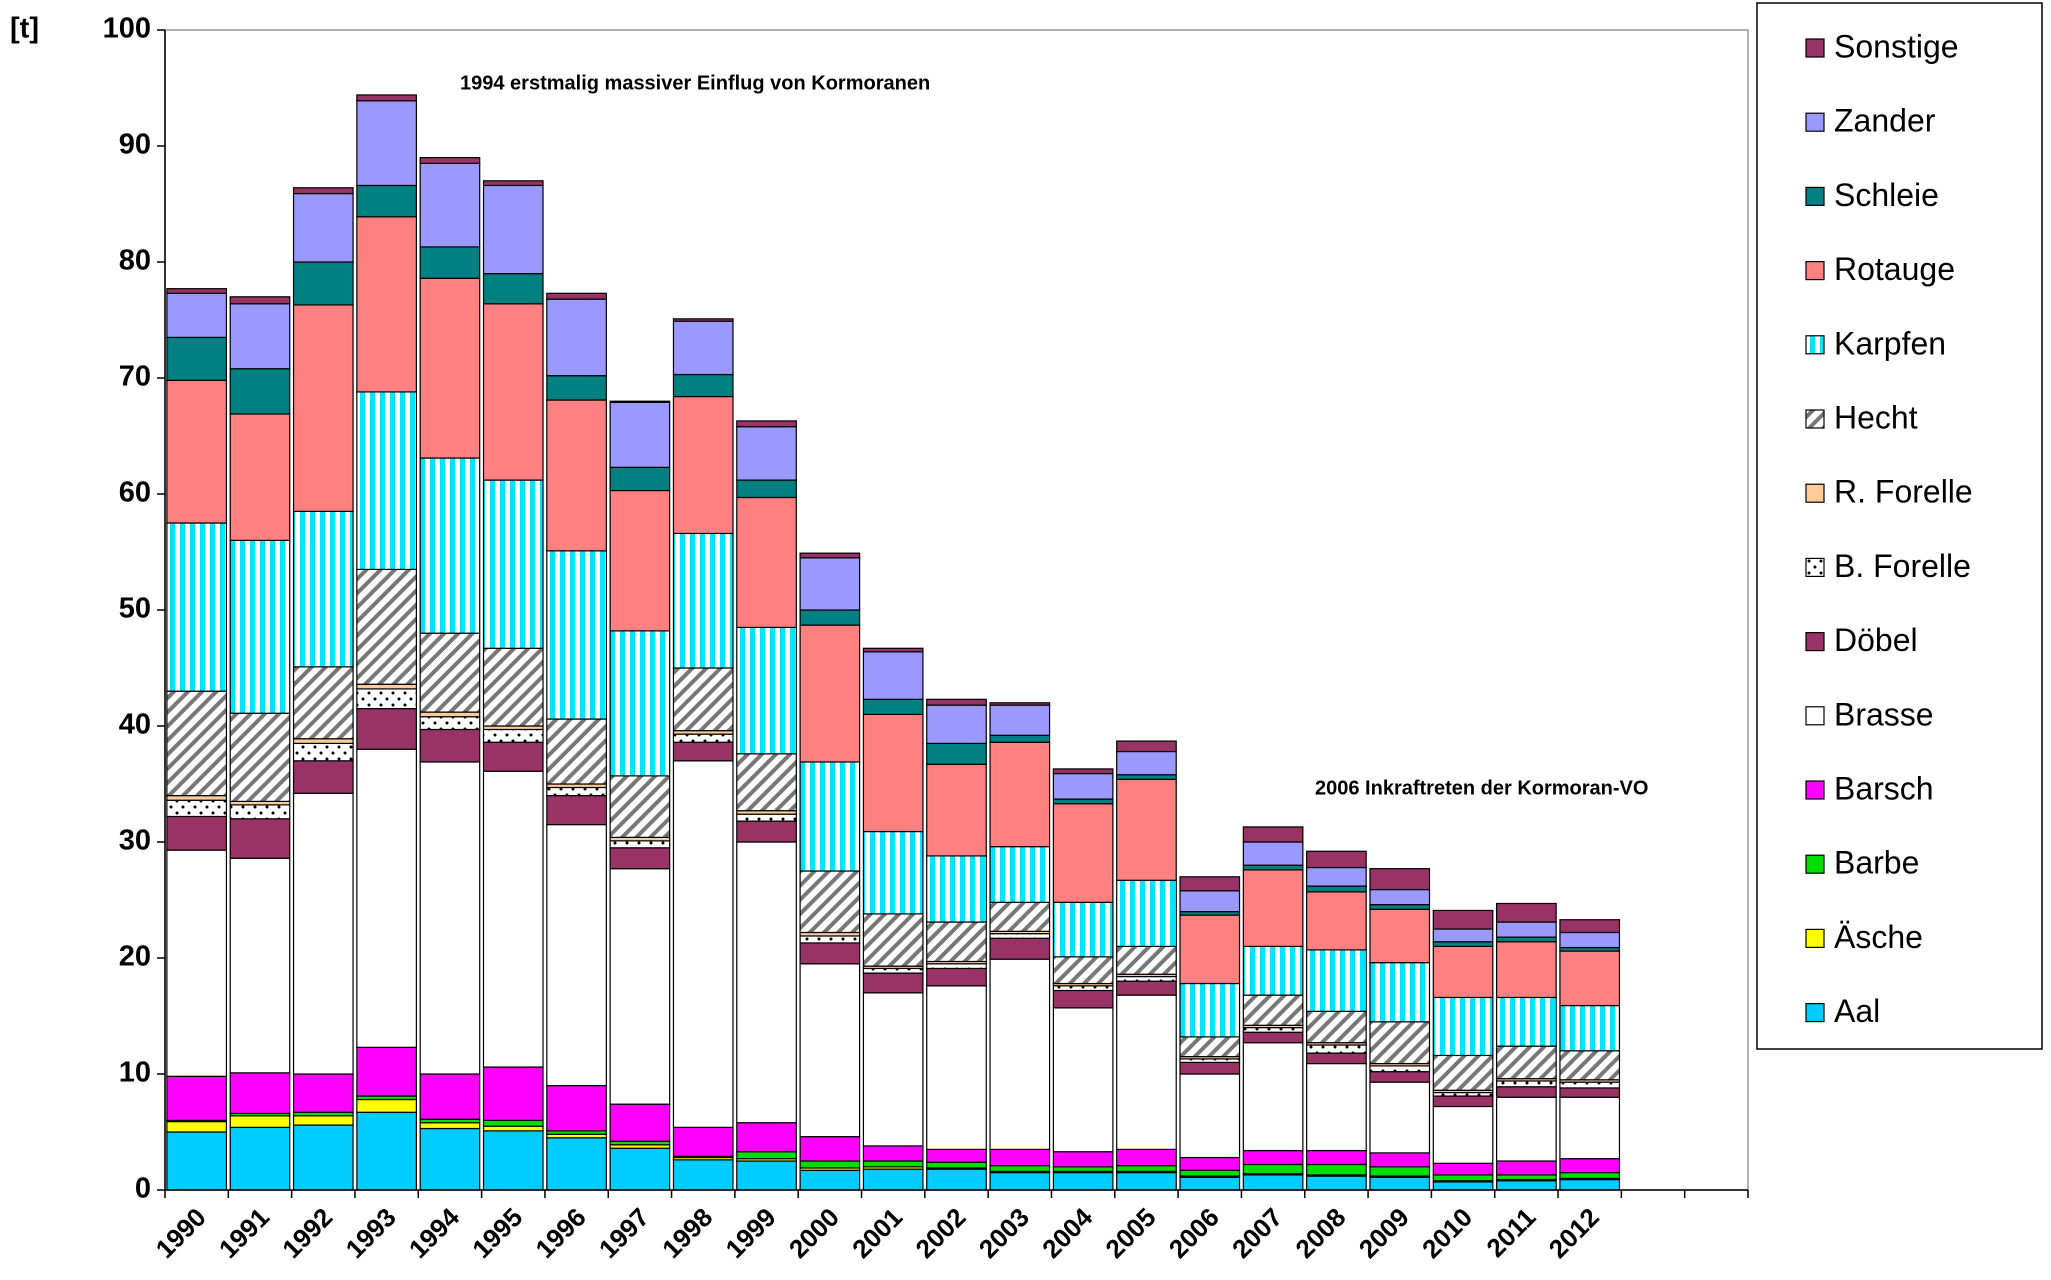 Image resolution: width=2051 pixels, height=1280 pixels. Describe the element at coordinates (1899, 526) in the screenshot. I see `legend-box` at that location.